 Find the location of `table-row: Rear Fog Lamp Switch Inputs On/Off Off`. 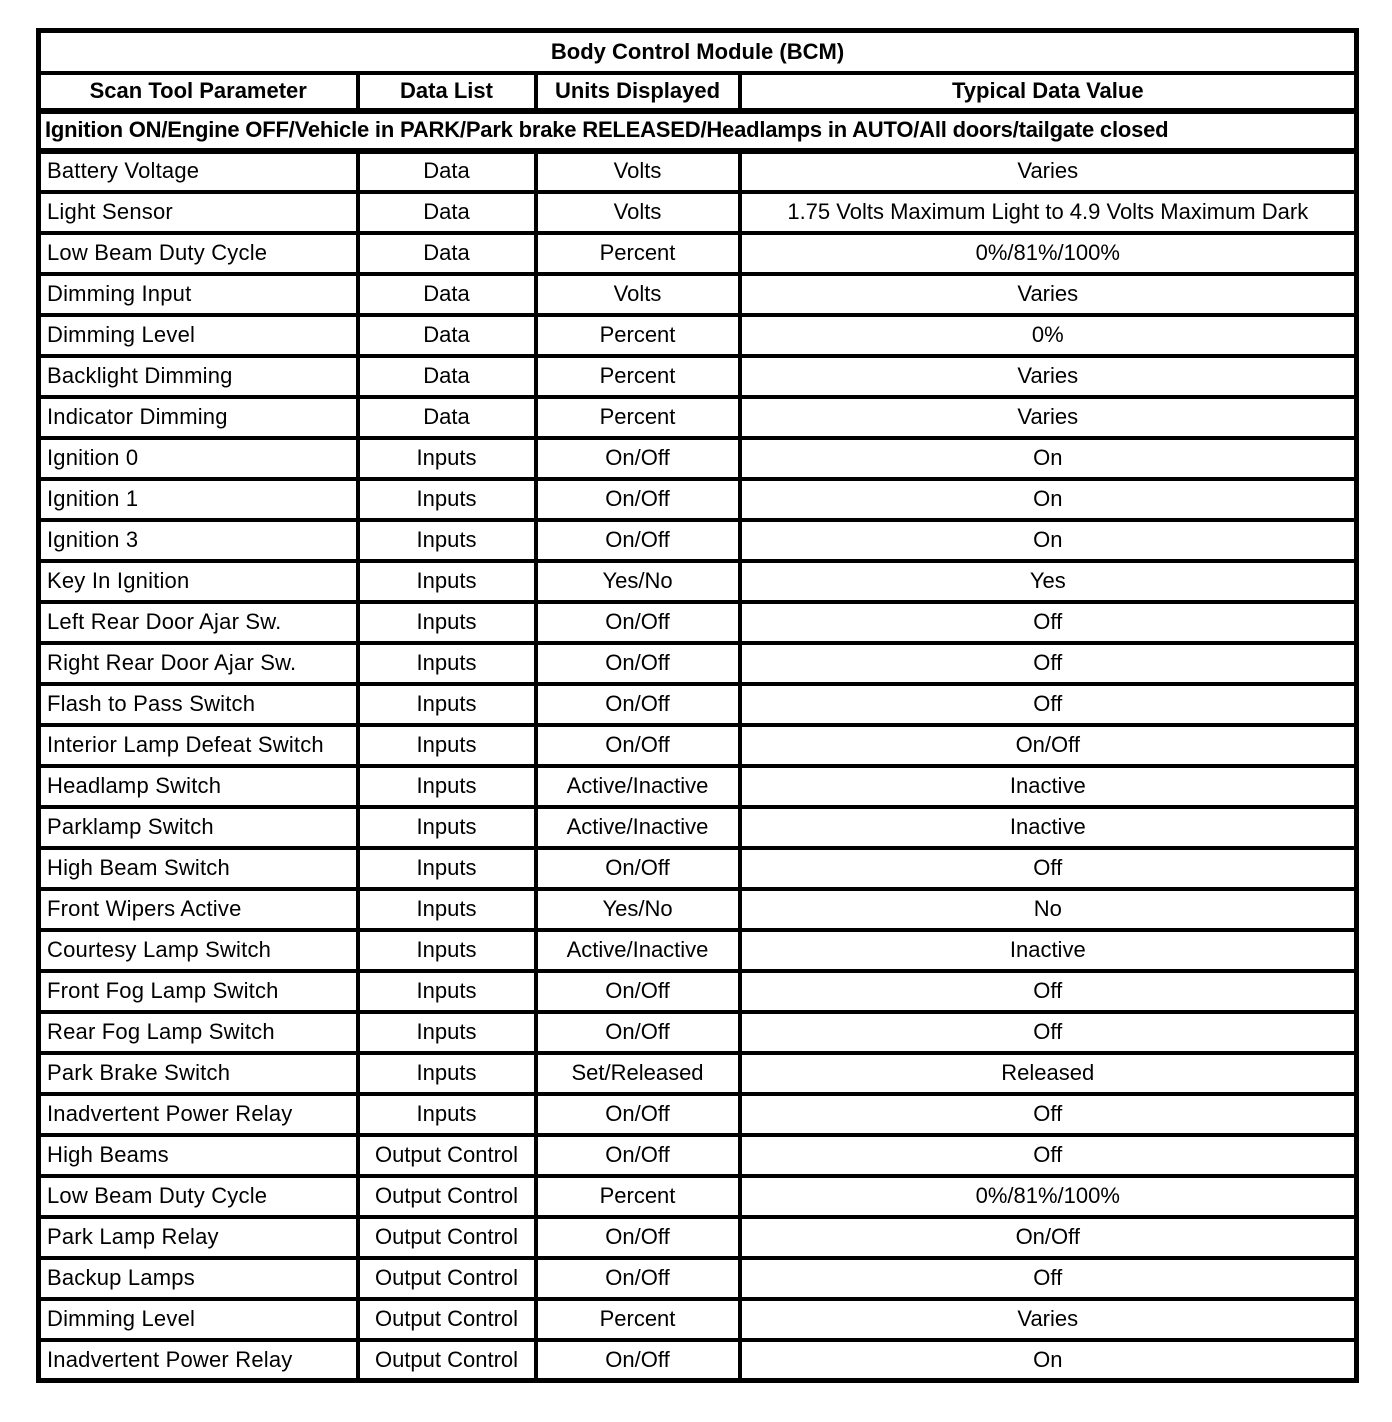

table-row: Rear Fog Lamp Switch Inputs On/Off Off is located at coordinates (697, 1032).